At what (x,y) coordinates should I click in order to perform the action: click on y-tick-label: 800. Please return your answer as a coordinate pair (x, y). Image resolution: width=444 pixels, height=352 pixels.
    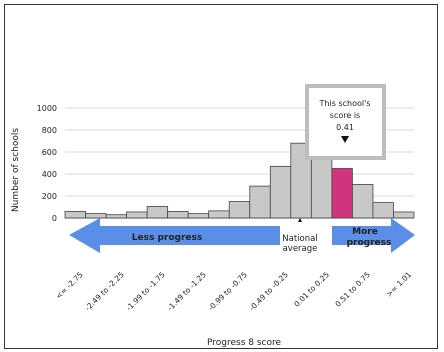
    Looking at the image, I should click on (49, 130).